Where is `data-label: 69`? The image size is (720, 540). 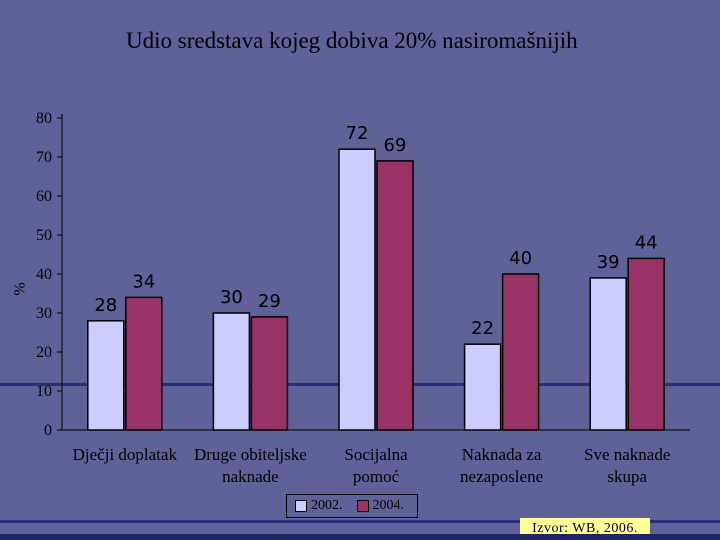
data-label: 69 is located at coordinates (395, 145).